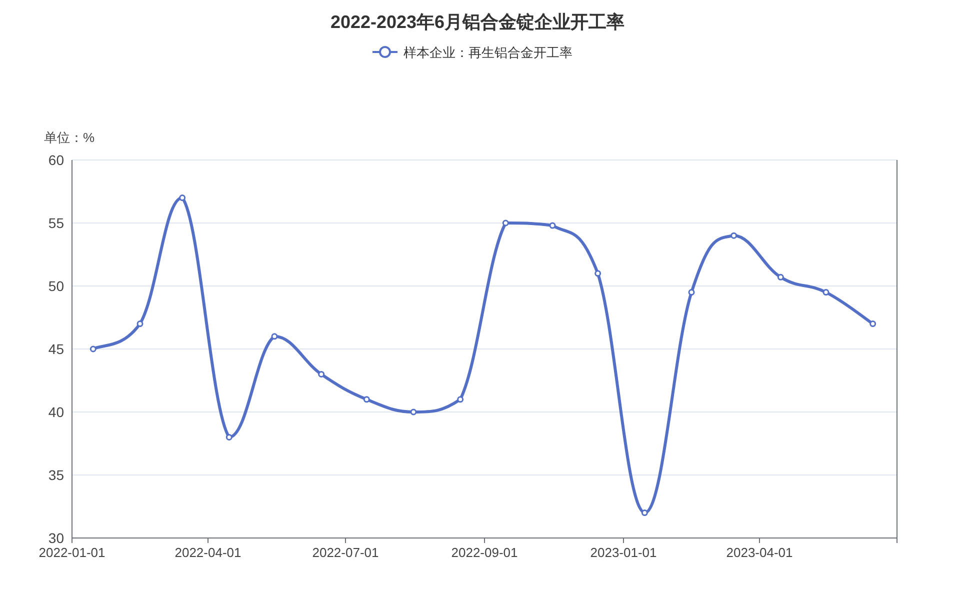 The image size is (955, 600). What do you see at coordinates (72, 552) in the screenshot?
I see `x-tick-label: 2022-01-01` at bounding box center [72, 552].